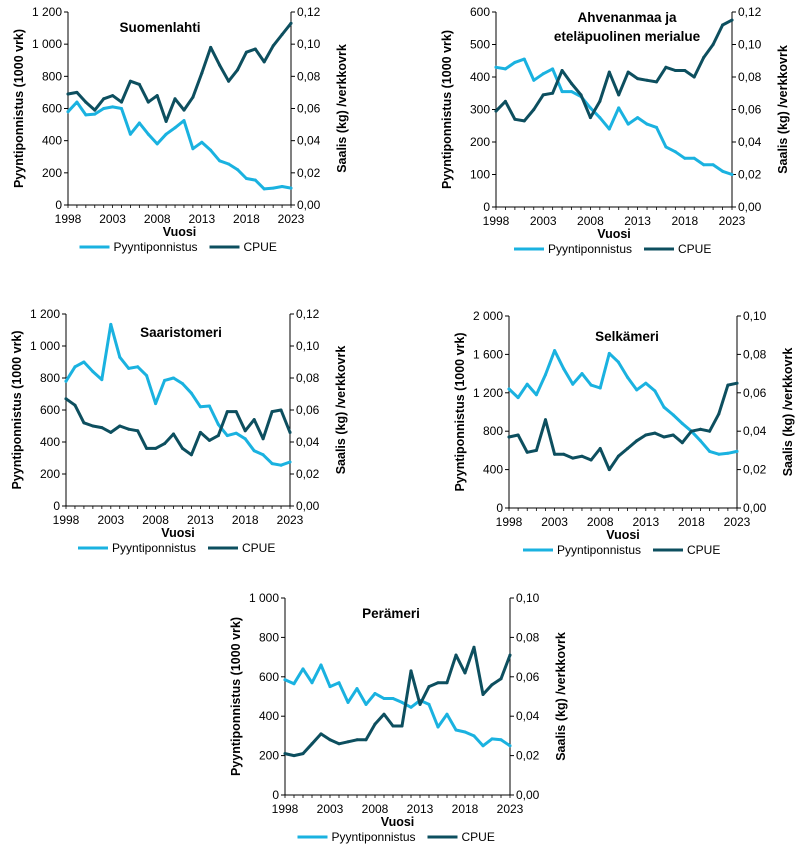 This screenshot has width=800, height=853. I want to click on x-tick-label: 2018, so click(245, 520).